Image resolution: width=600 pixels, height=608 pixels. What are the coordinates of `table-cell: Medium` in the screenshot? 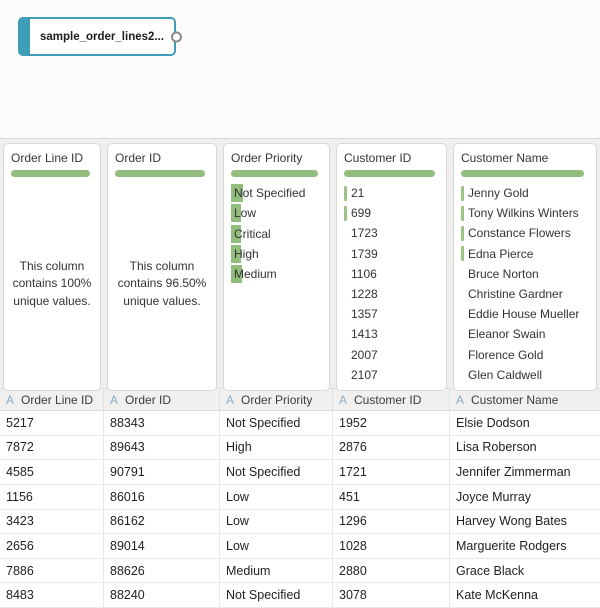 It's located at (276, 571).